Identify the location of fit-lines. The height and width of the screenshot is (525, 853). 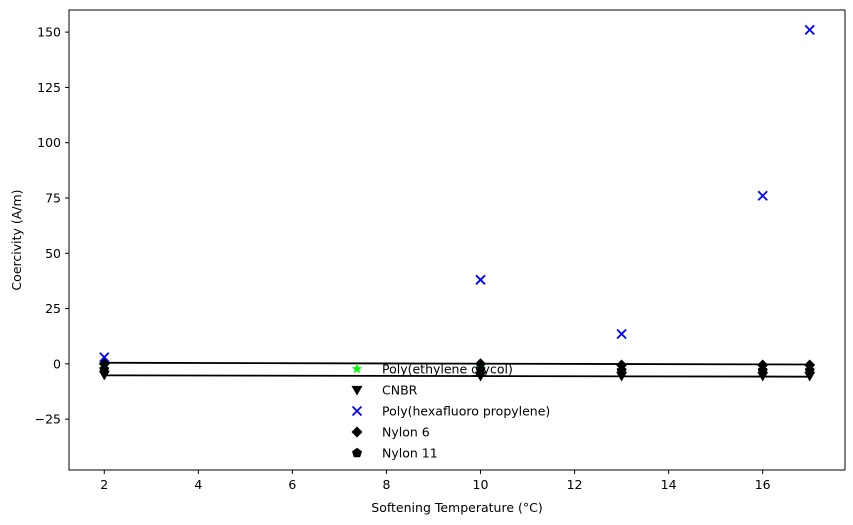
(457, 369).